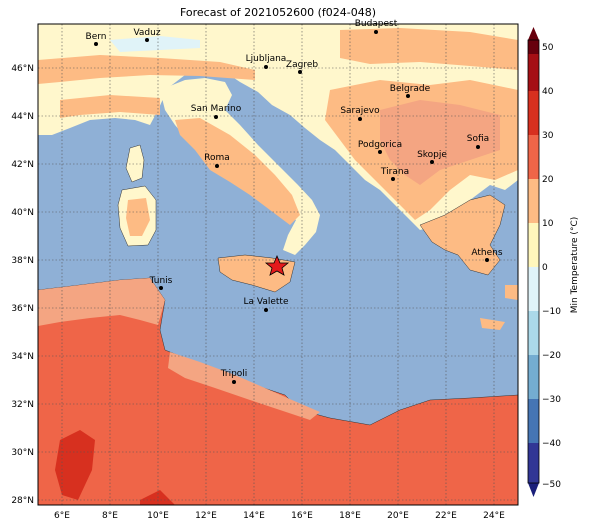 This screenshot has height=529, width=592. What do you see at coordinates (429, 49) in the screenshot?
I see `hungary-warm-zone` at bounding box center [429, 49].